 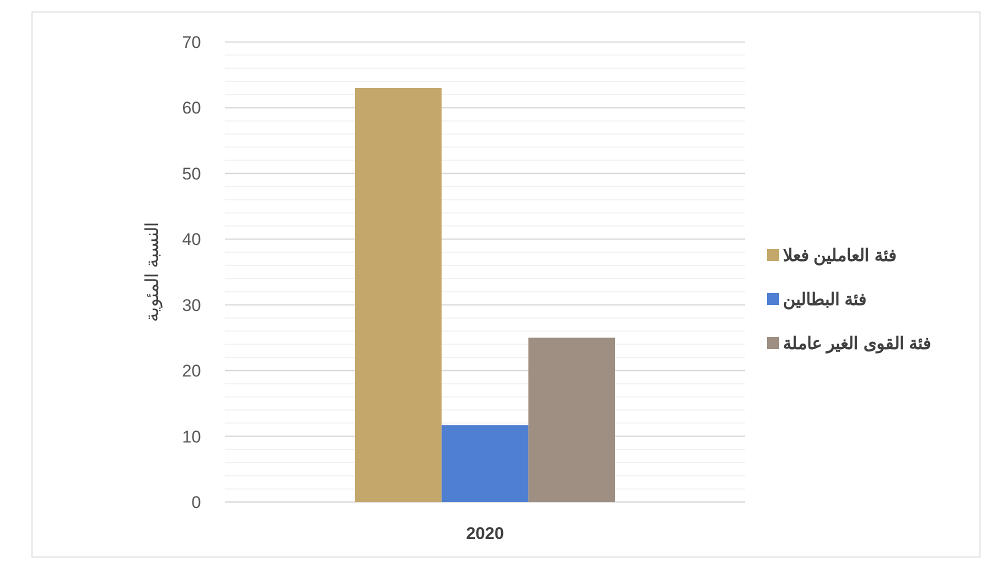 I want to click on legend-label: فئة العاملين فعلا, so click(x=839, y=256).